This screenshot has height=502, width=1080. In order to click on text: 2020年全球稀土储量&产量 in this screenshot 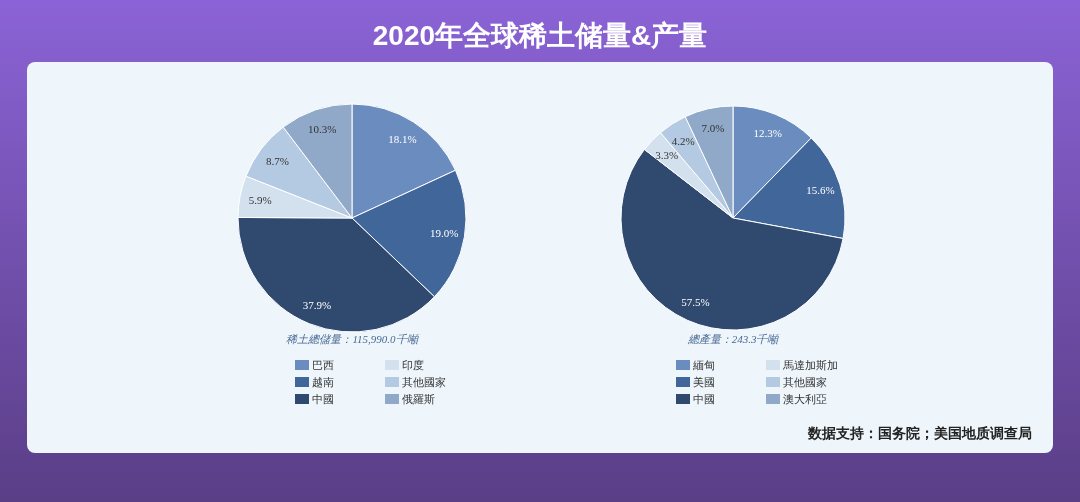, I will do `click(540, 35)`.